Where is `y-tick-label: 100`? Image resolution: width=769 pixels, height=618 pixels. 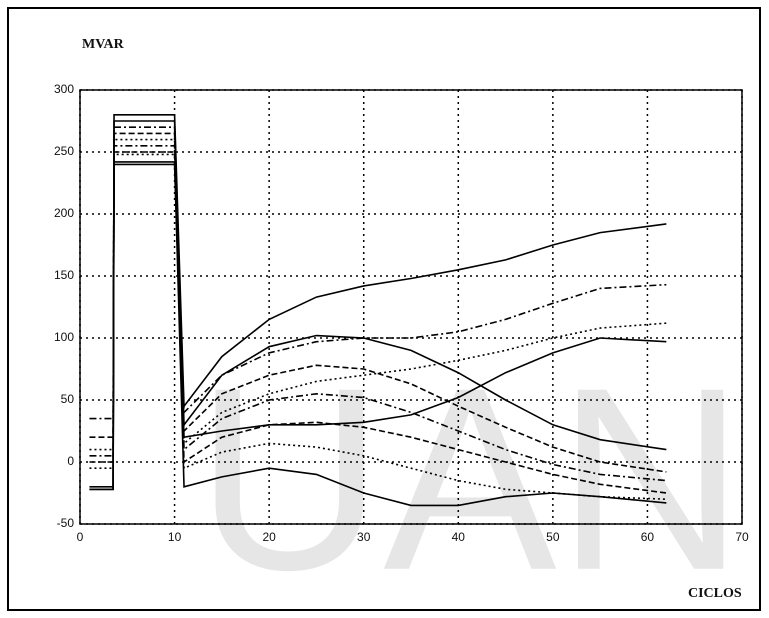 y-tick-label: 100 is located at coordinates (64, 337).